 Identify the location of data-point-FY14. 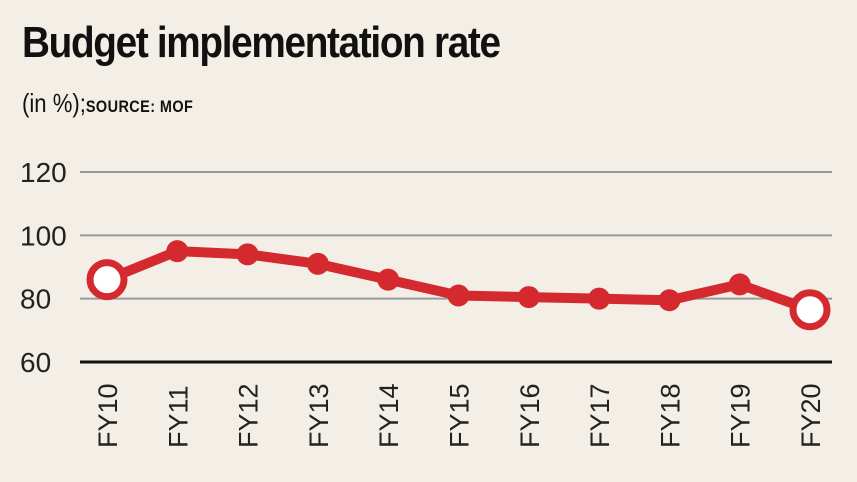
(388, 279).